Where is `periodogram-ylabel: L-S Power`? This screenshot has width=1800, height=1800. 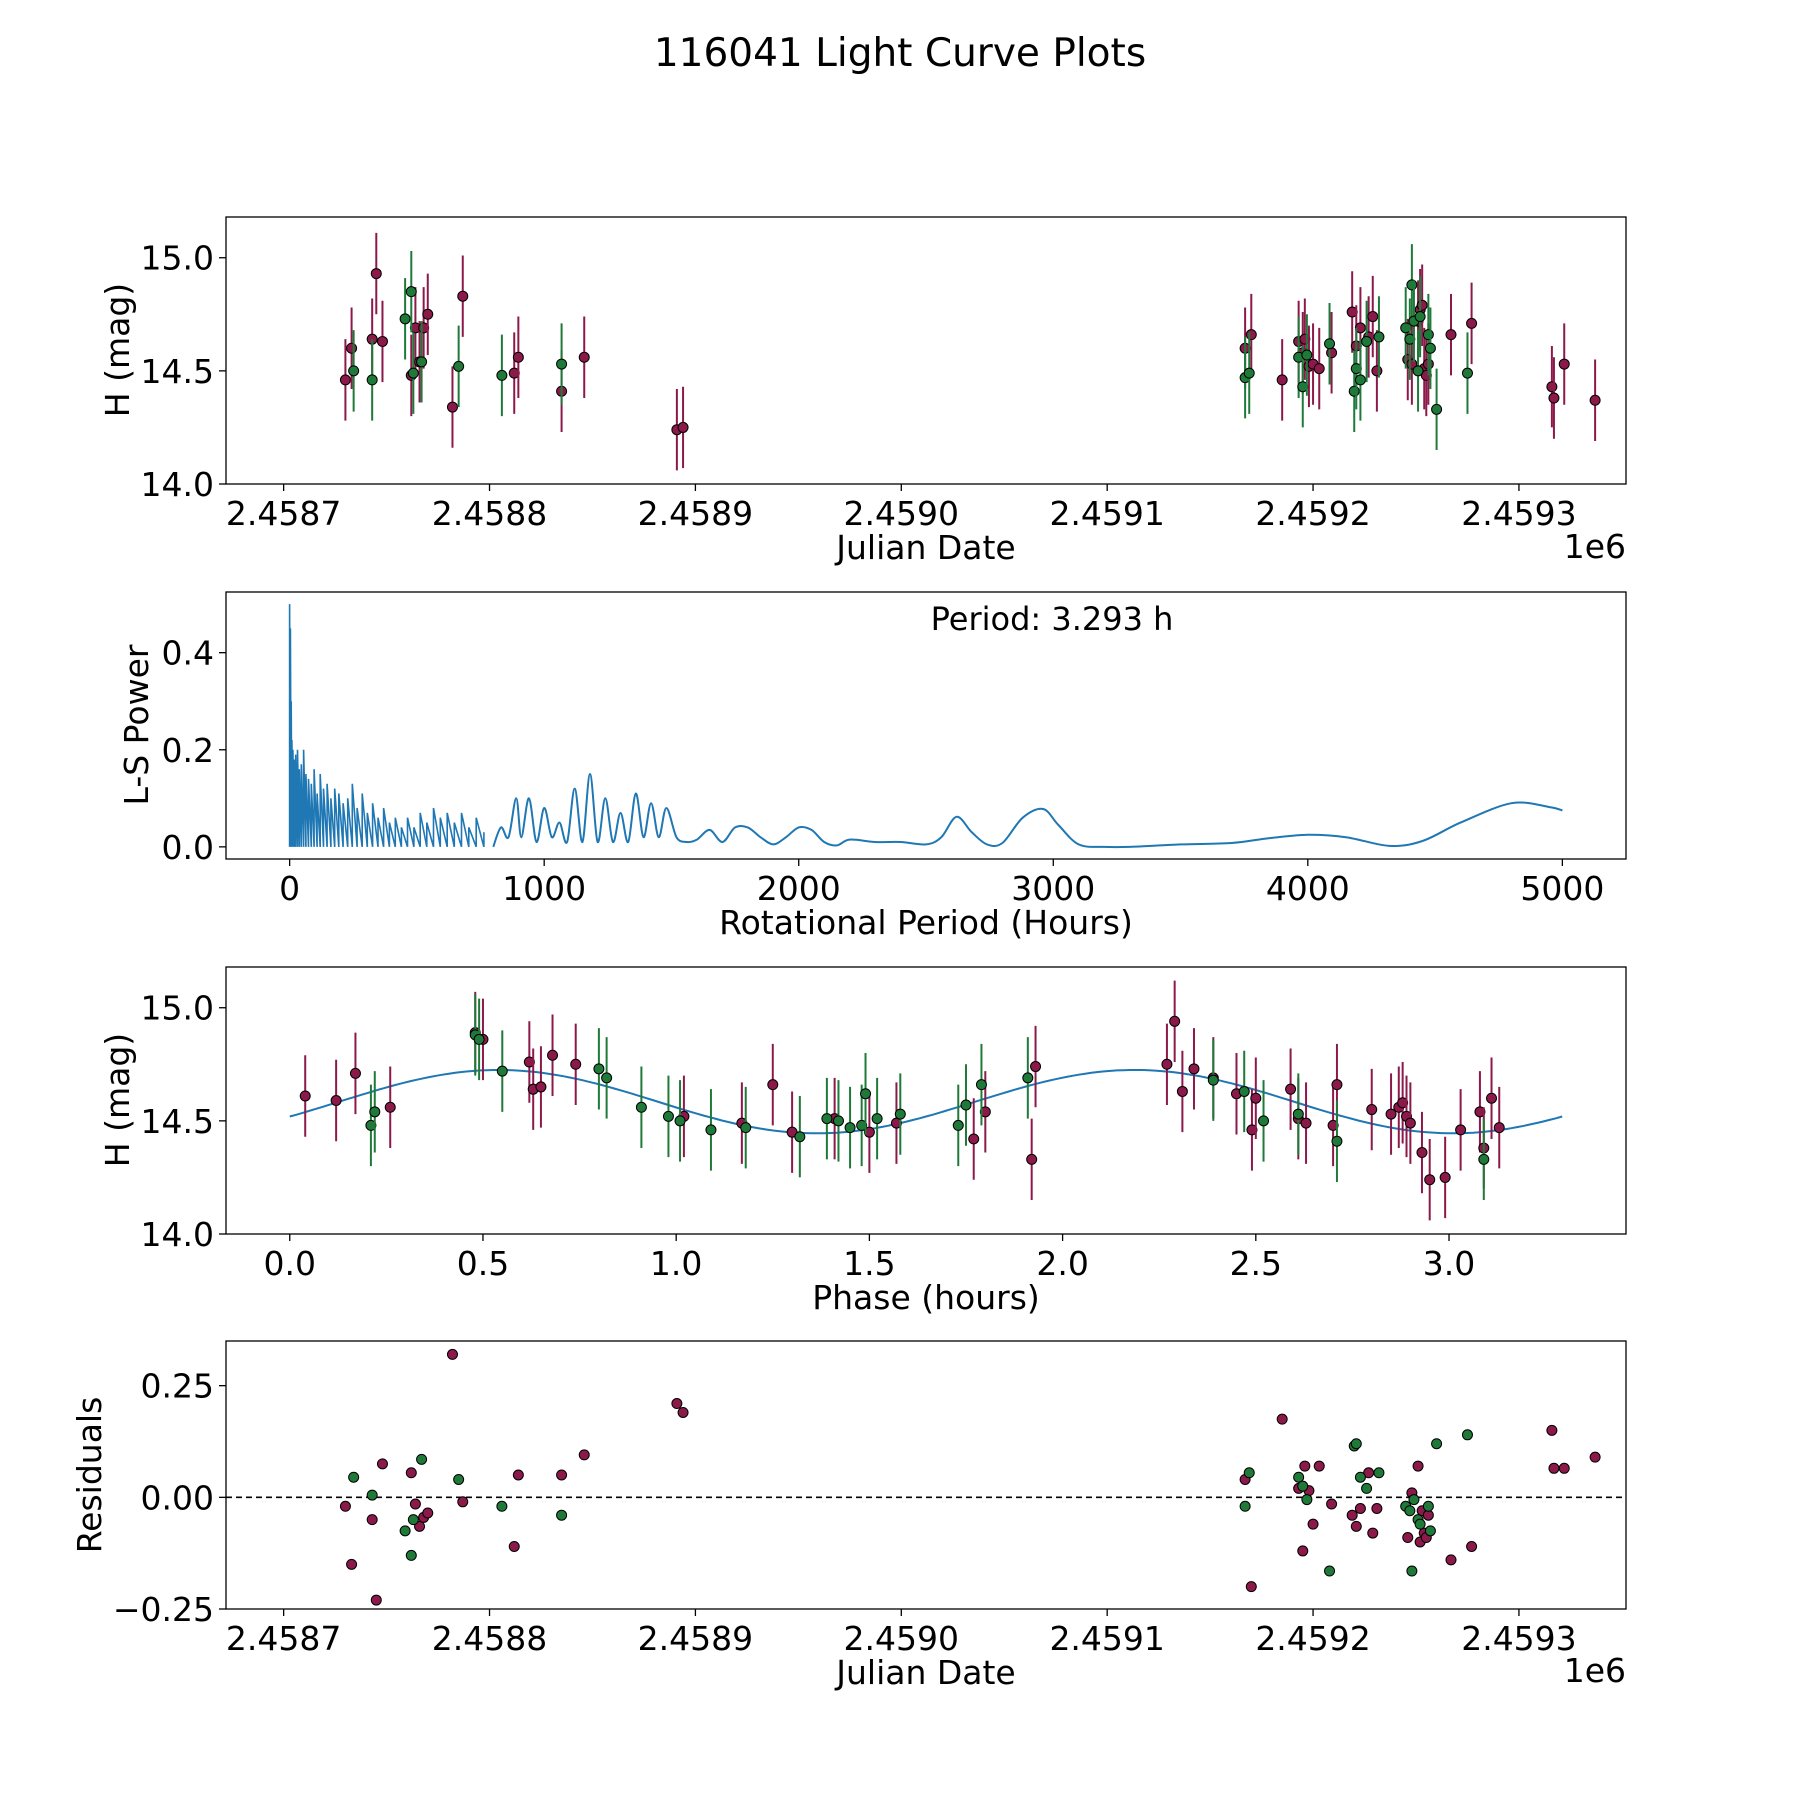
periodogram-ylabel: L-S Power is located at coordinates (136, 724).